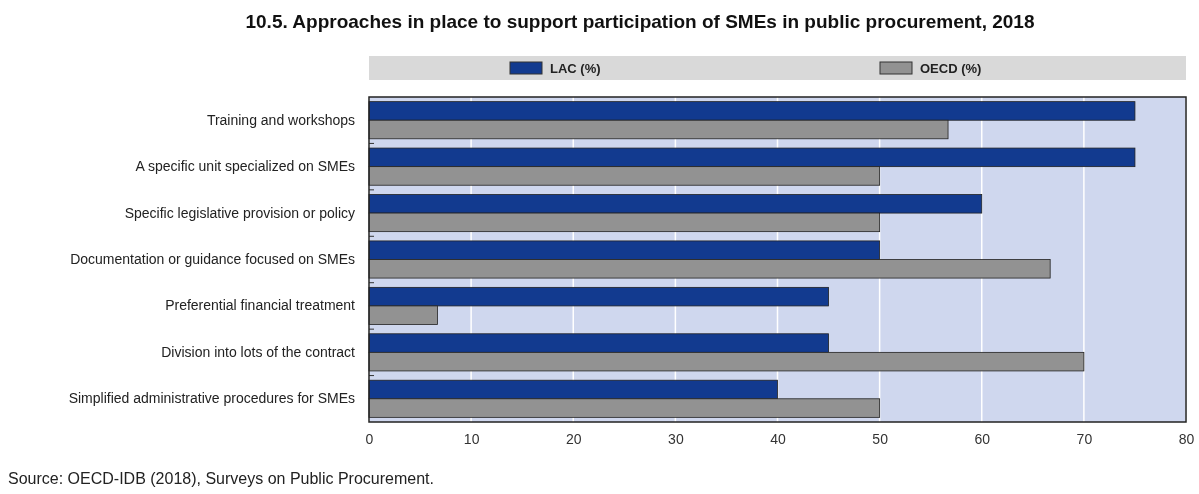  I want to click on chart-title: 10.5. Approaches in place to support participation of SMEs in public procurement, 2018, so click(640, 21).